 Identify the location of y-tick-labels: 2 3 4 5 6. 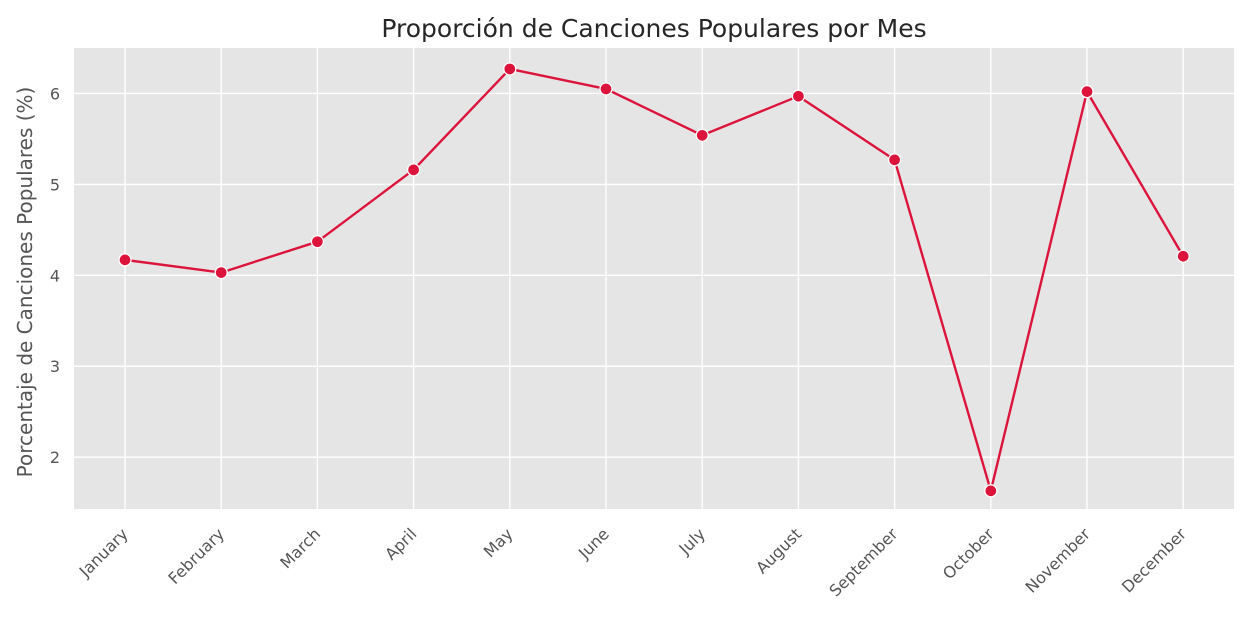
(55, 275).